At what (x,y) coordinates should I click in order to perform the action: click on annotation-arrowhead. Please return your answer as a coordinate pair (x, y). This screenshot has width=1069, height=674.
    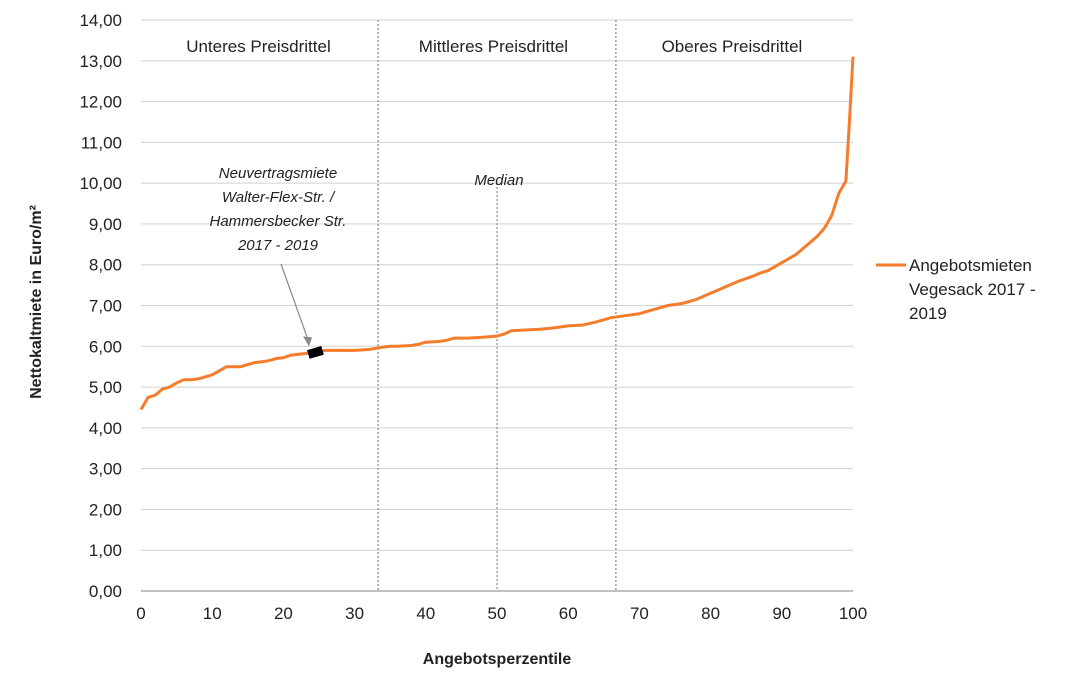
    Looking at the image, I should click on (307, 341).